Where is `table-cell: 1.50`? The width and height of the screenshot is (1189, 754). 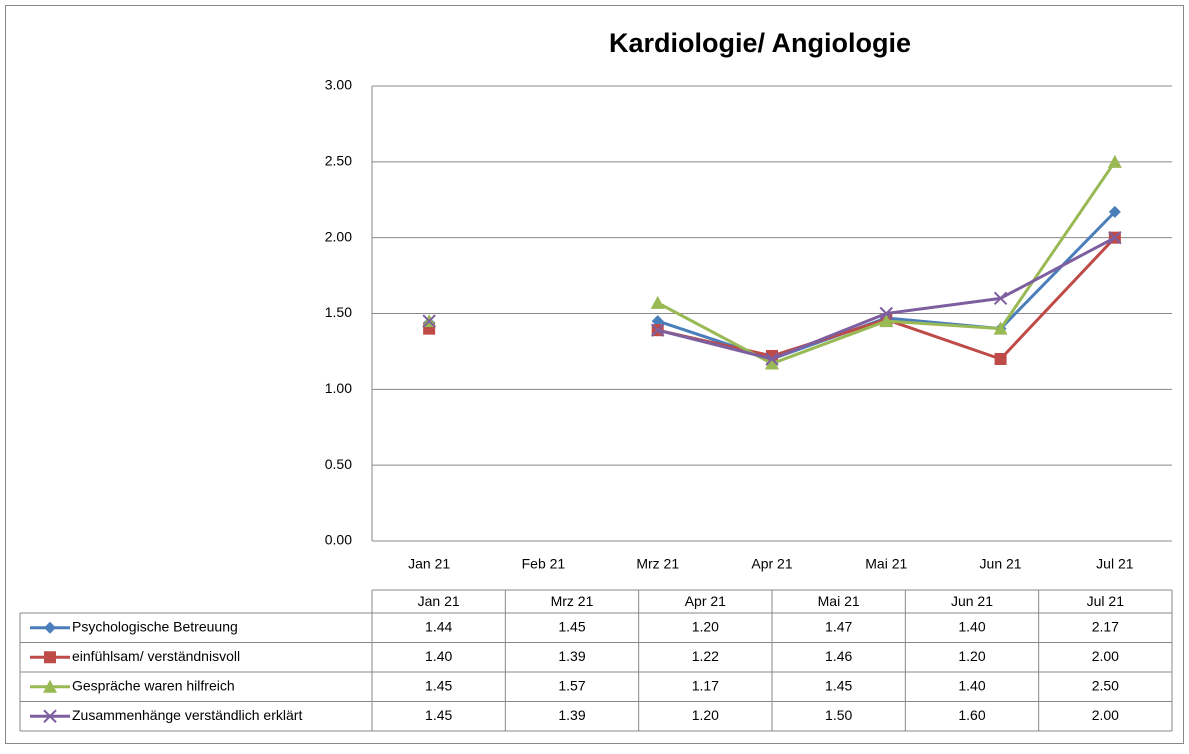
table-cell: 1.50 is located at coordinates (838, 715).